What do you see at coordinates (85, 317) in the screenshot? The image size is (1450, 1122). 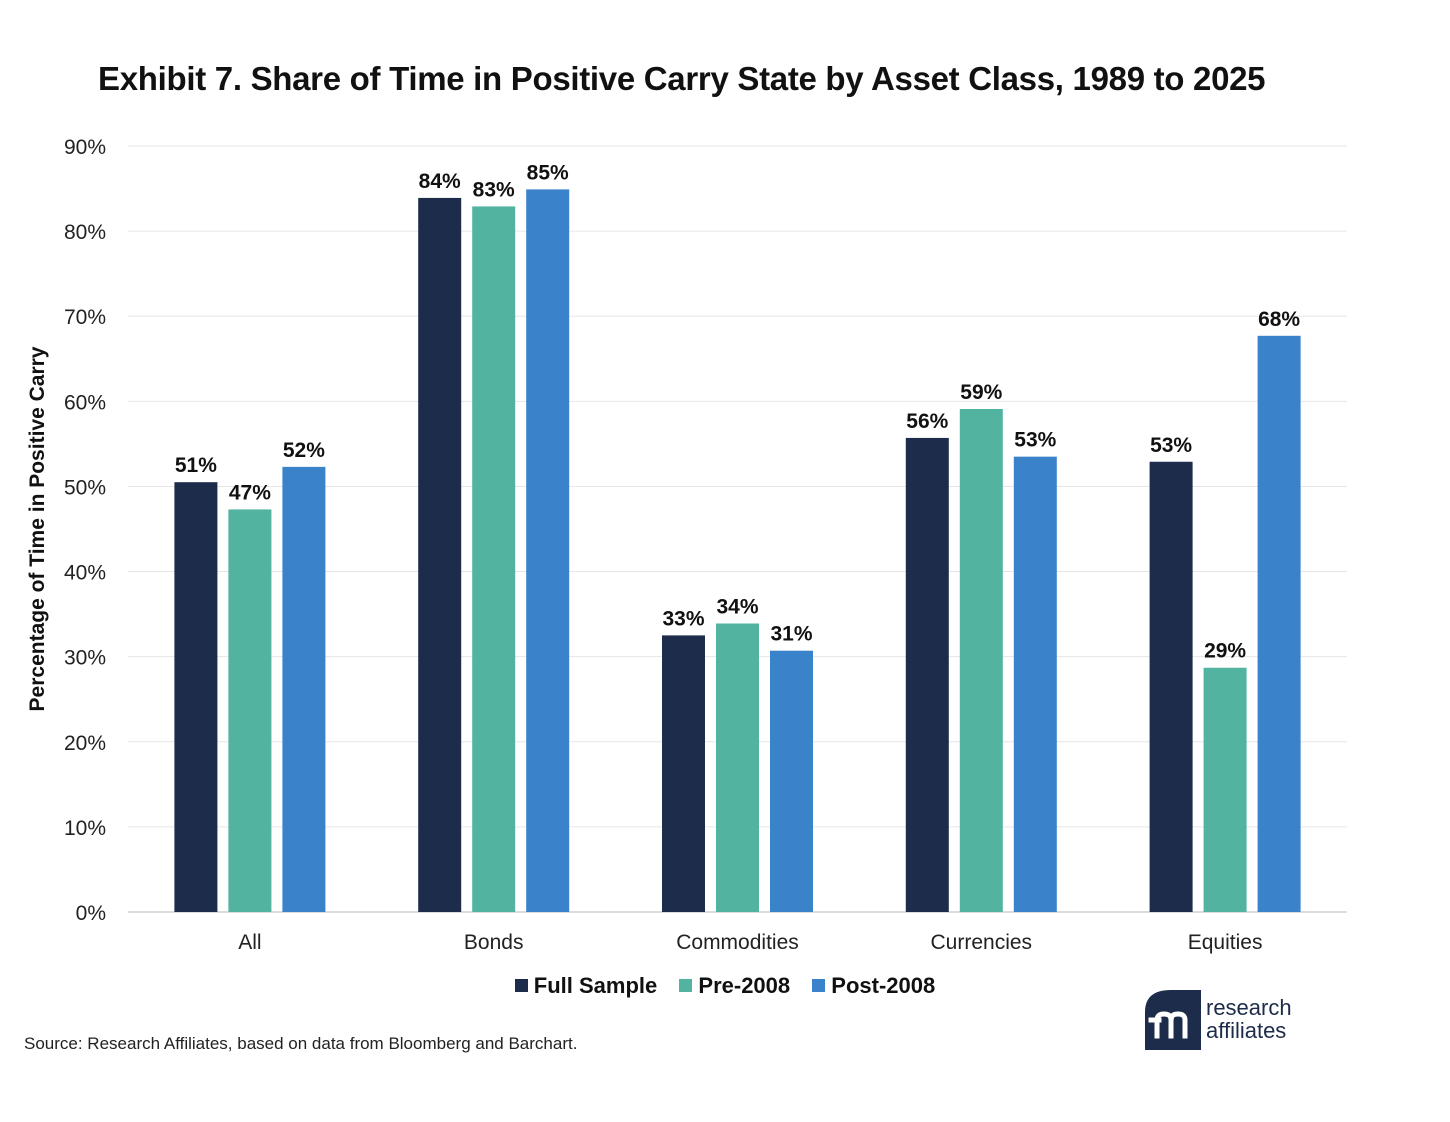 I see `y-tick-label: 70%` at bounding box center [85, 317].